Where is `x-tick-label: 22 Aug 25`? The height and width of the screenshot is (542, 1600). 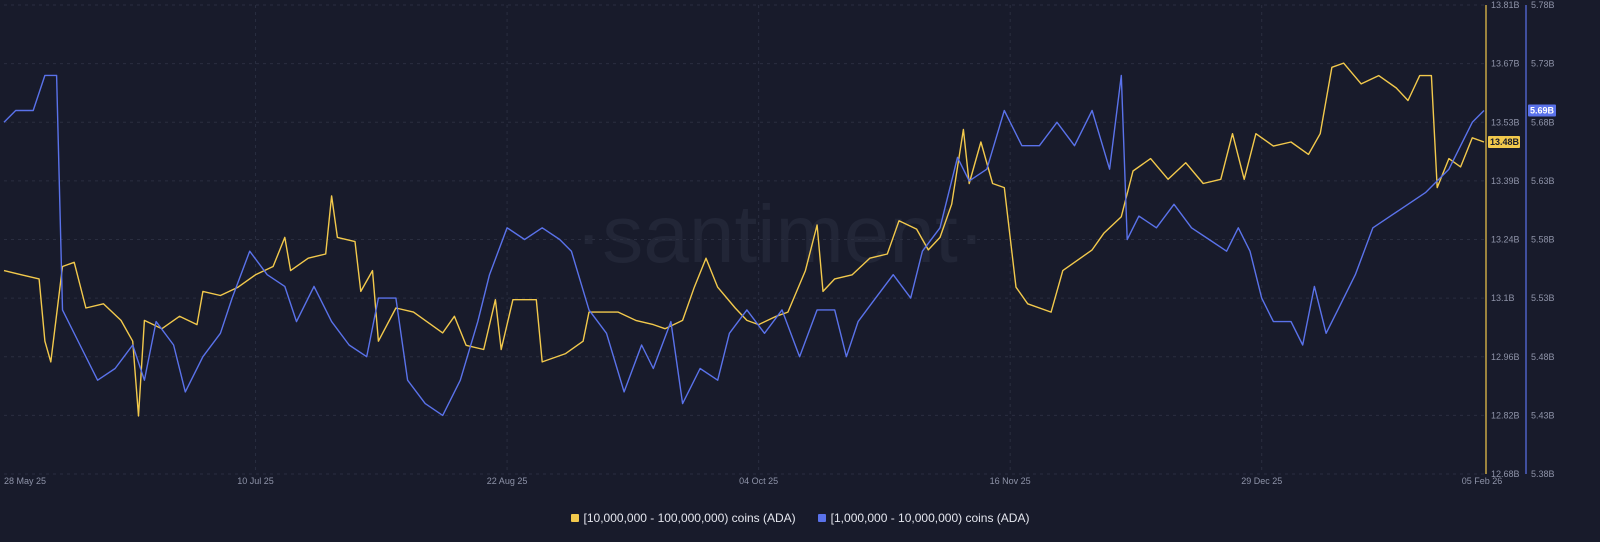 x-tick-label: 22 Aug 25 is located at coordinates (507, 481).